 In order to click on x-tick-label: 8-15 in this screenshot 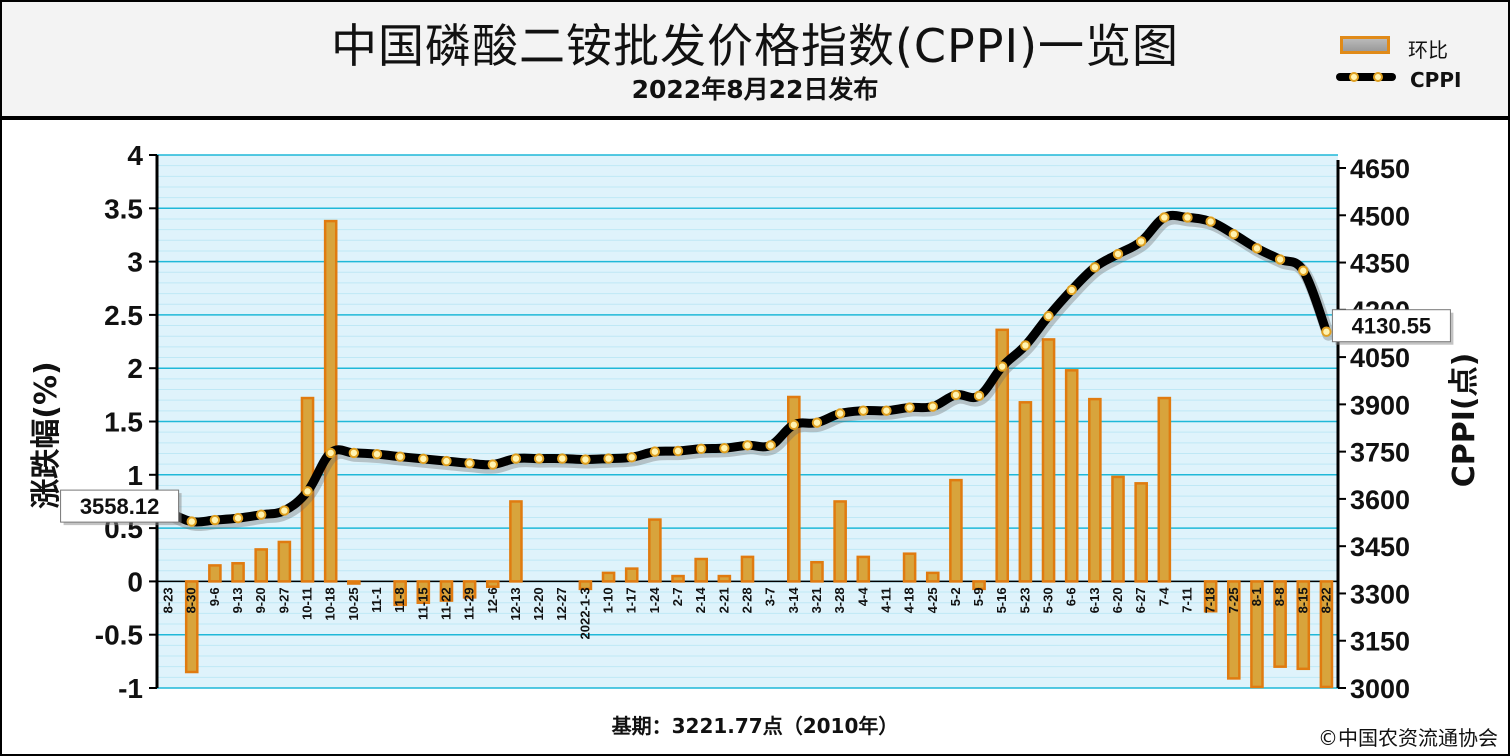, I will do `click(1302, 600)`.